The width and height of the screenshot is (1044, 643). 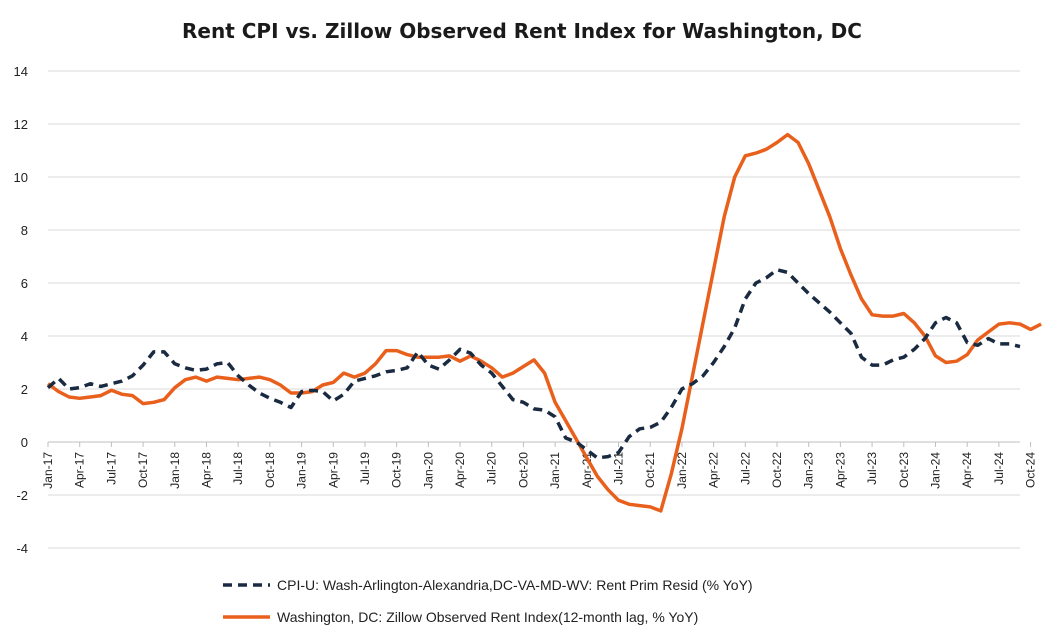 What do you see at coordinates (967, 470) in the screenshot?
I see `x-tick-label: Apr-24` at bounding box center [967, 470].